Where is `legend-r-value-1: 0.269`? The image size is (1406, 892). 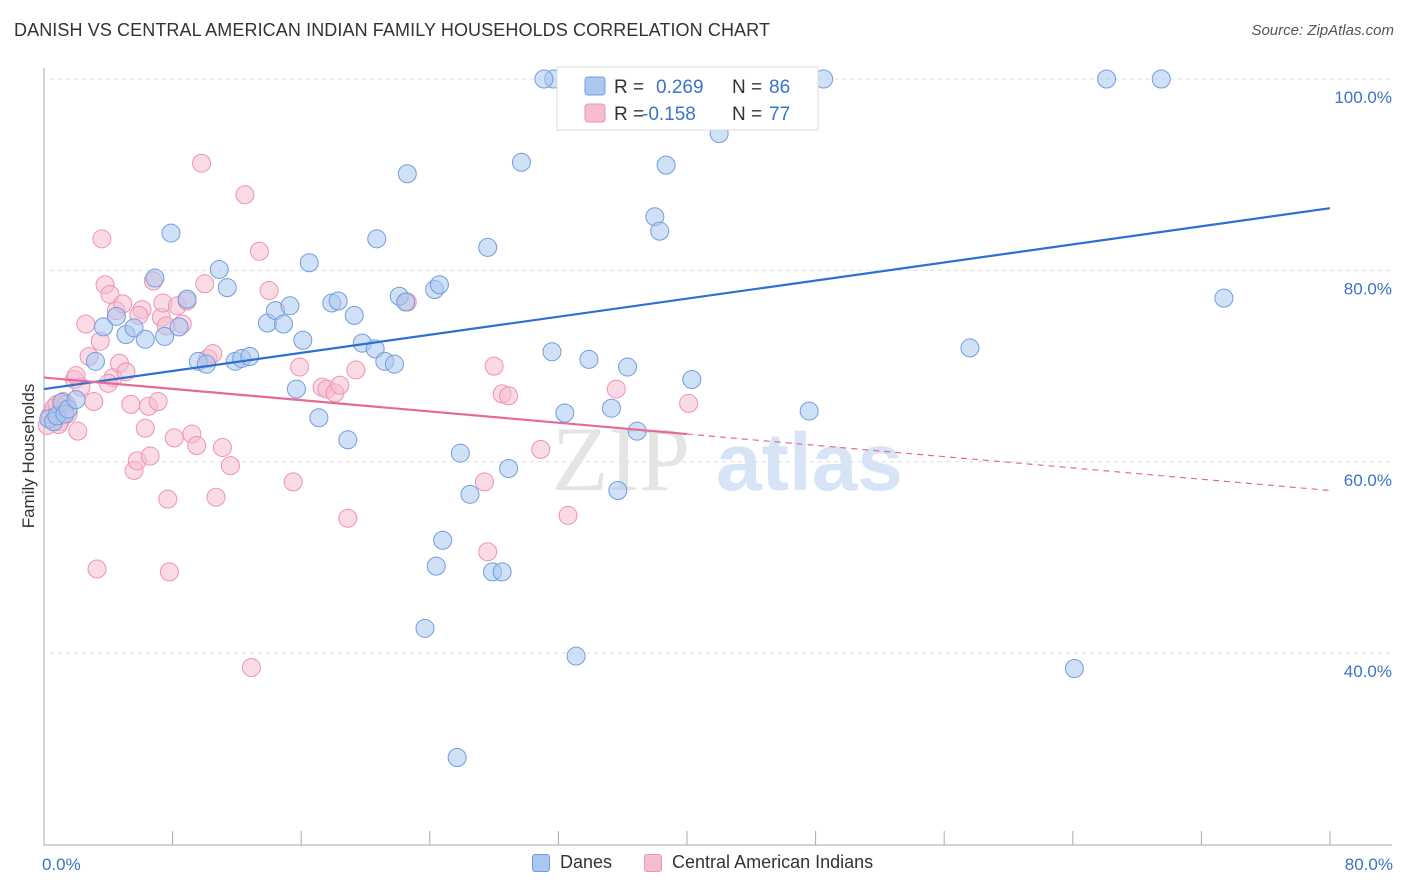
legend-r-value-1: 0.269 is located at coordinates (680, 87).